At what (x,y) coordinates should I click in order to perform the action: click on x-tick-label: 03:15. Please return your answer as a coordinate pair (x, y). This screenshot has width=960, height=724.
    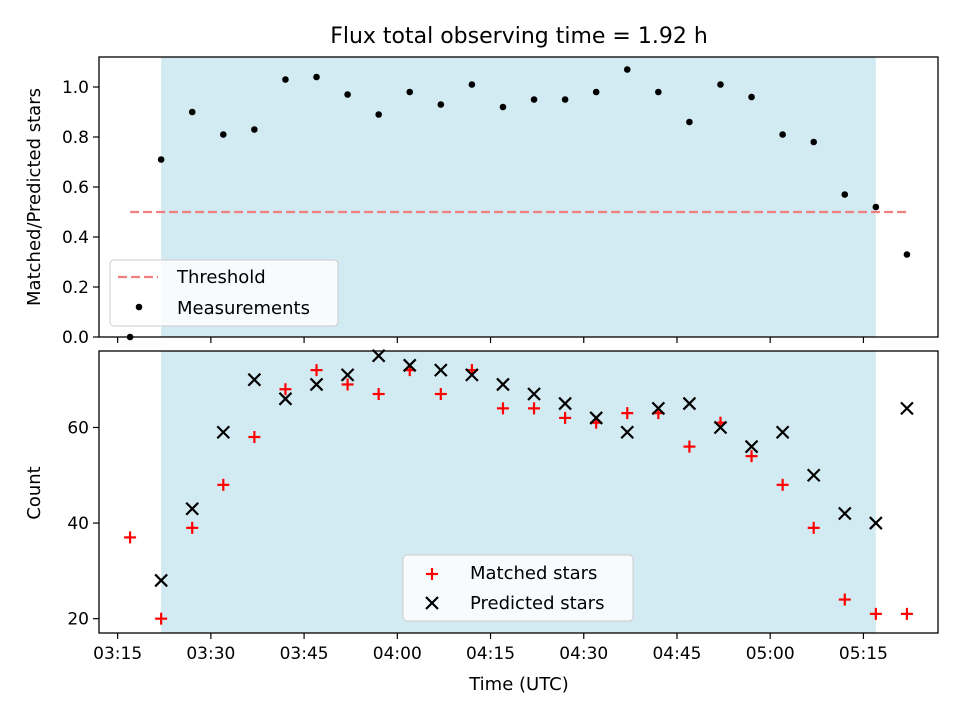
    Looking at the image, I should click on (117, 654).